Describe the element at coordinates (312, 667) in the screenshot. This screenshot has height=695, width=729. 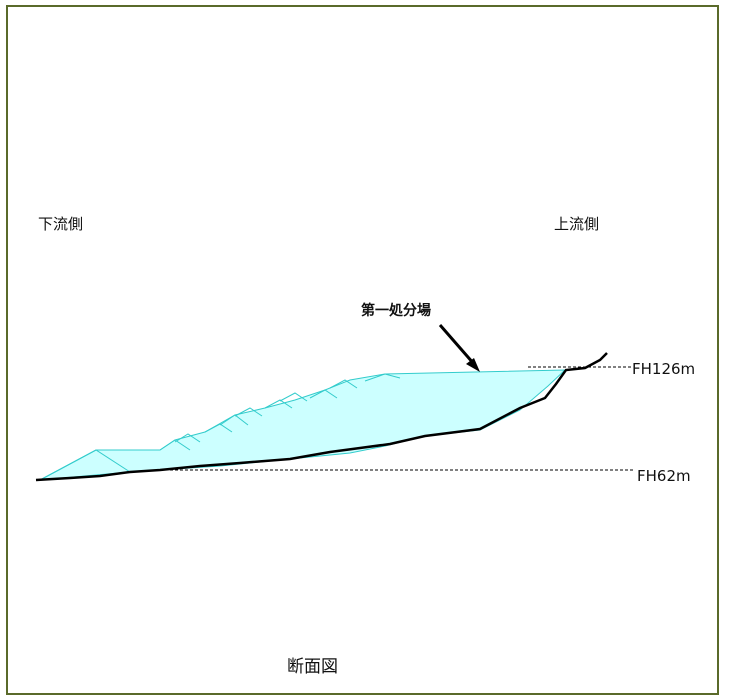
I see `diagram-caption: 断面図` at that location.